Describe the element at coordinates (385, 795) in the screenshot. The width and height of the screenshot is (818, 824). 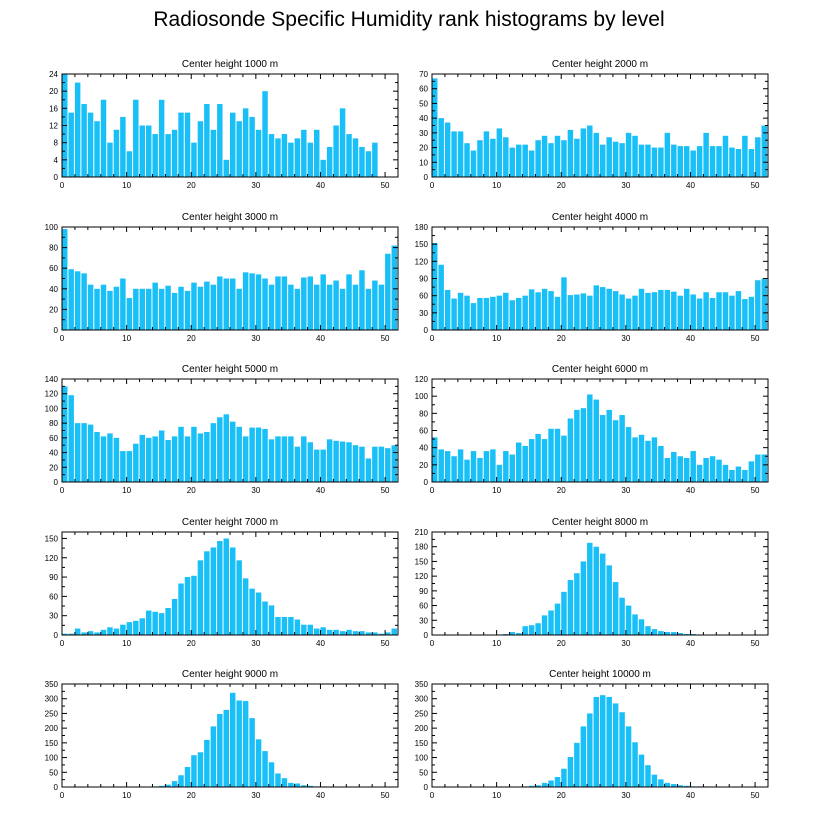
I see `x-tick-label: 50` at that location.